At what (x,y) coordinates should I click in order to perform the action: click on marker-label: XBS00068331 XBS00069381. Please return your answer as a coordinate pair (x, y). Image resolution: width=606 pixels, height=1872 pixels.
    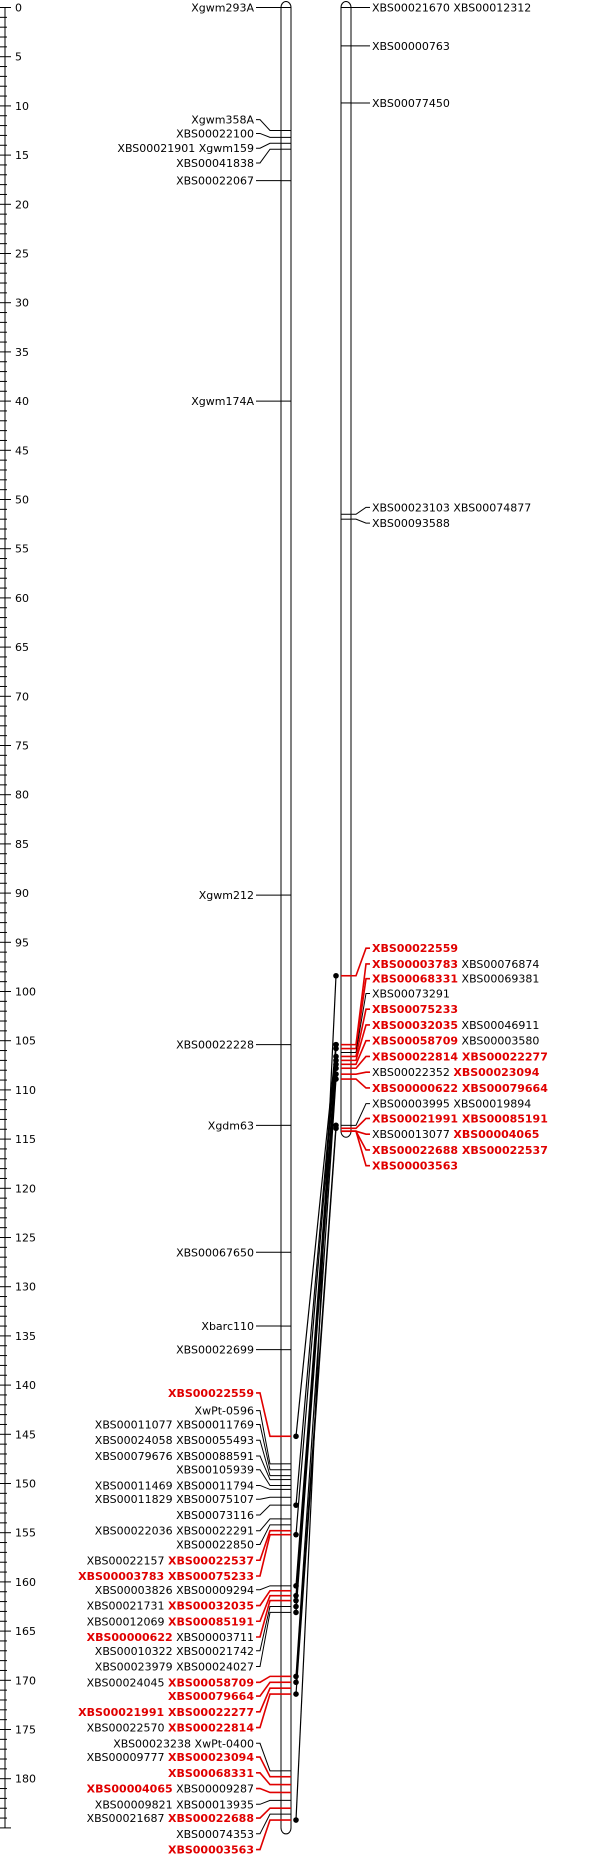
    Looking at the image, I should click on (455, 979).